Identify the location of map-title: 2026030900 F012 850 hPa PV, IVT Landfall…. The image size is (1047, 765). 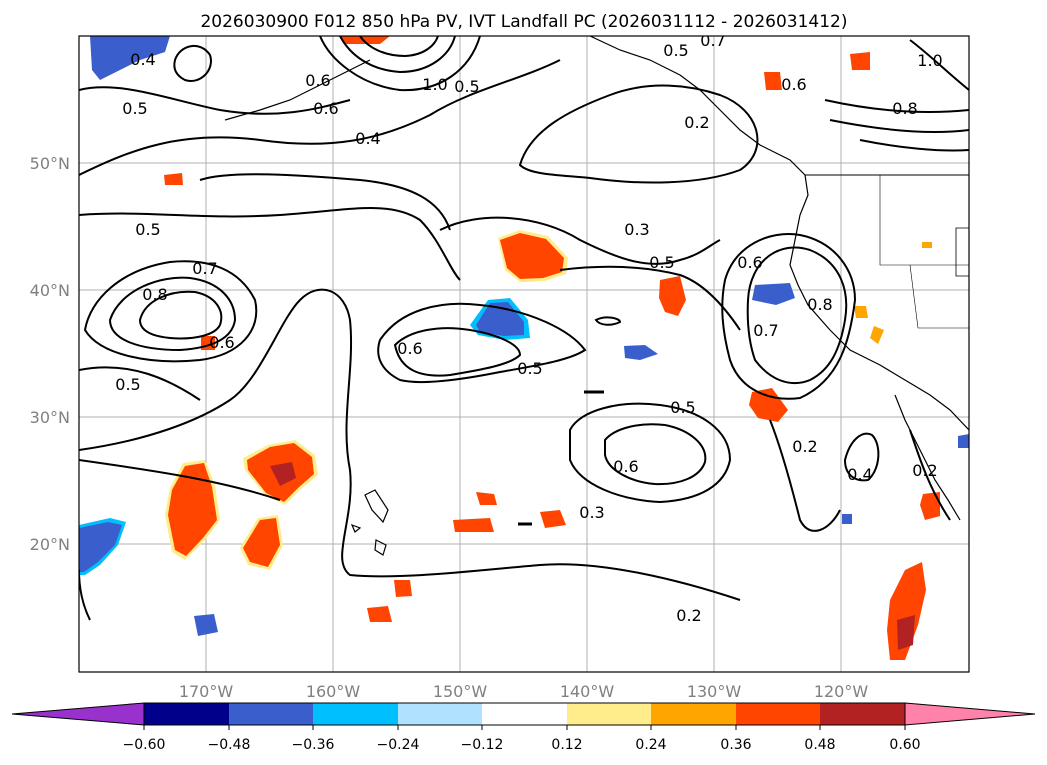
(523, 22).